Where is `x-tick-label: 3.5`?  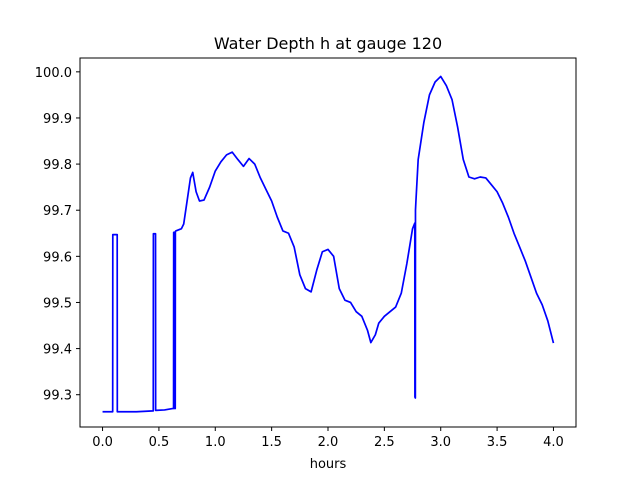
x-tick-label: 3.5 is located at coordinates (497, 442).